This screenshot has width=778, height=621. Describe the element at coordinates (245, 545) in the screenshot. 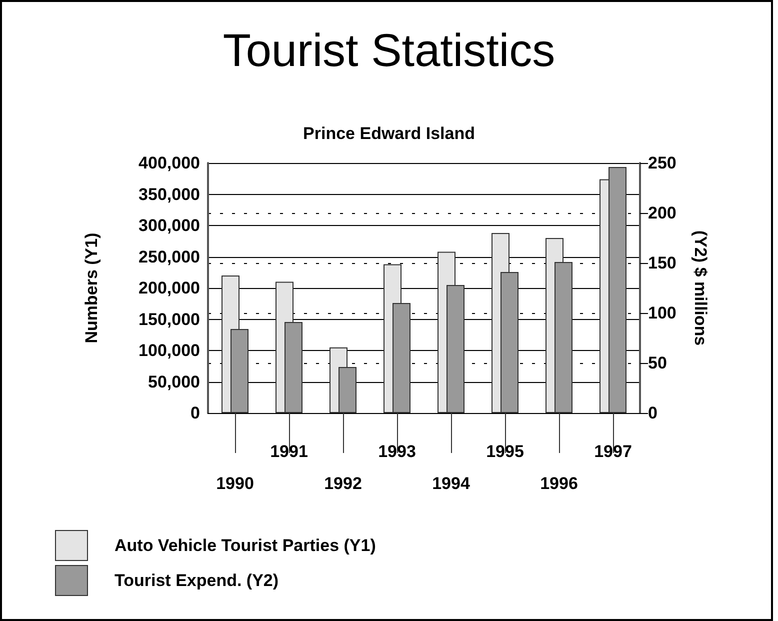

I see `legend-label: Auto Vehicle Tourist Parties (Y1)` at that location.